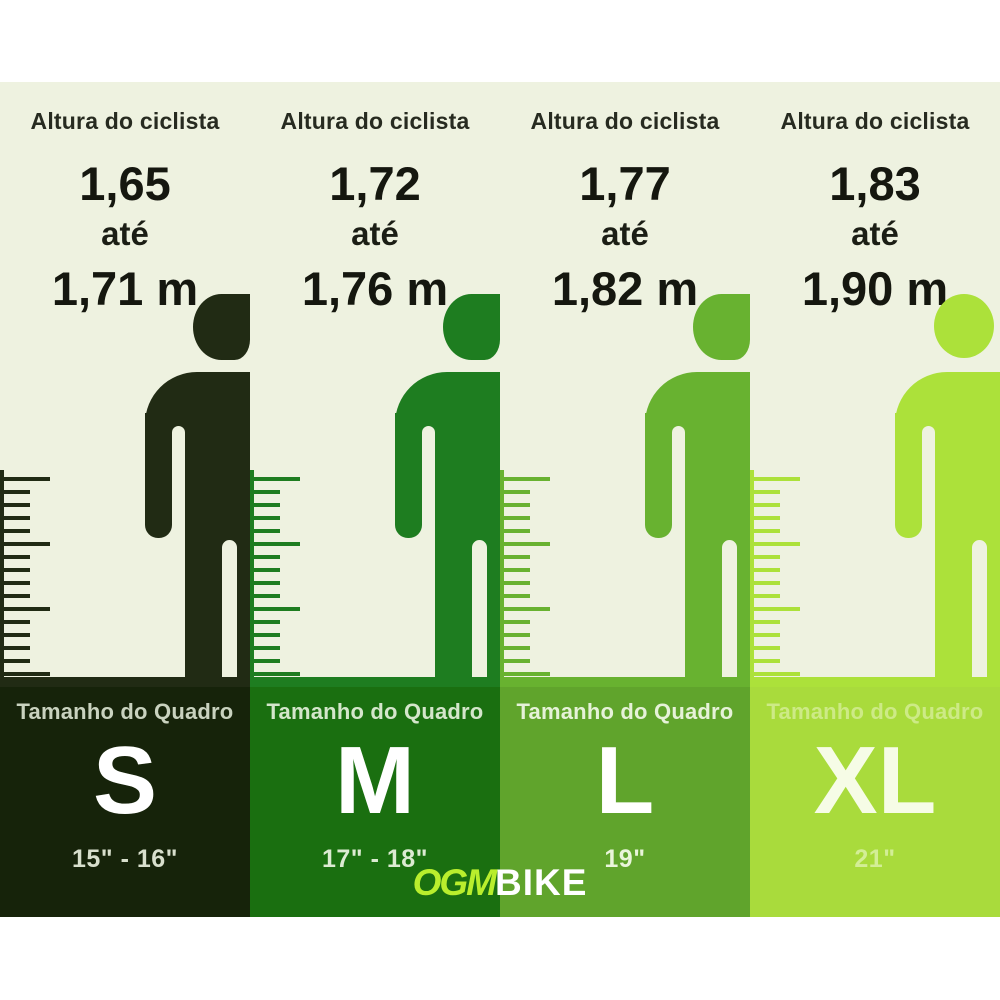 Image resolution: width=1000 pixels, height=1000 pixels. Describe the element at coordinates (125, 780) in the screenshot. I see `frame-size-letter: S` at that location.